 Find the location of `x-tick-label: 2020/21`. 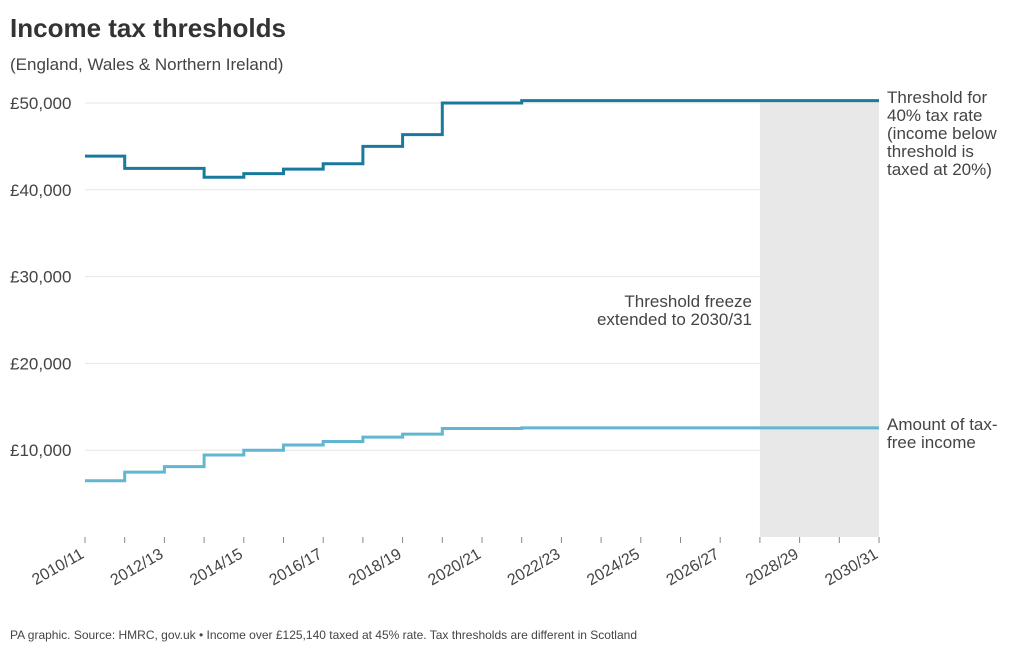

x-tick-label: 2020/21 is located at coordinates (454, 568).